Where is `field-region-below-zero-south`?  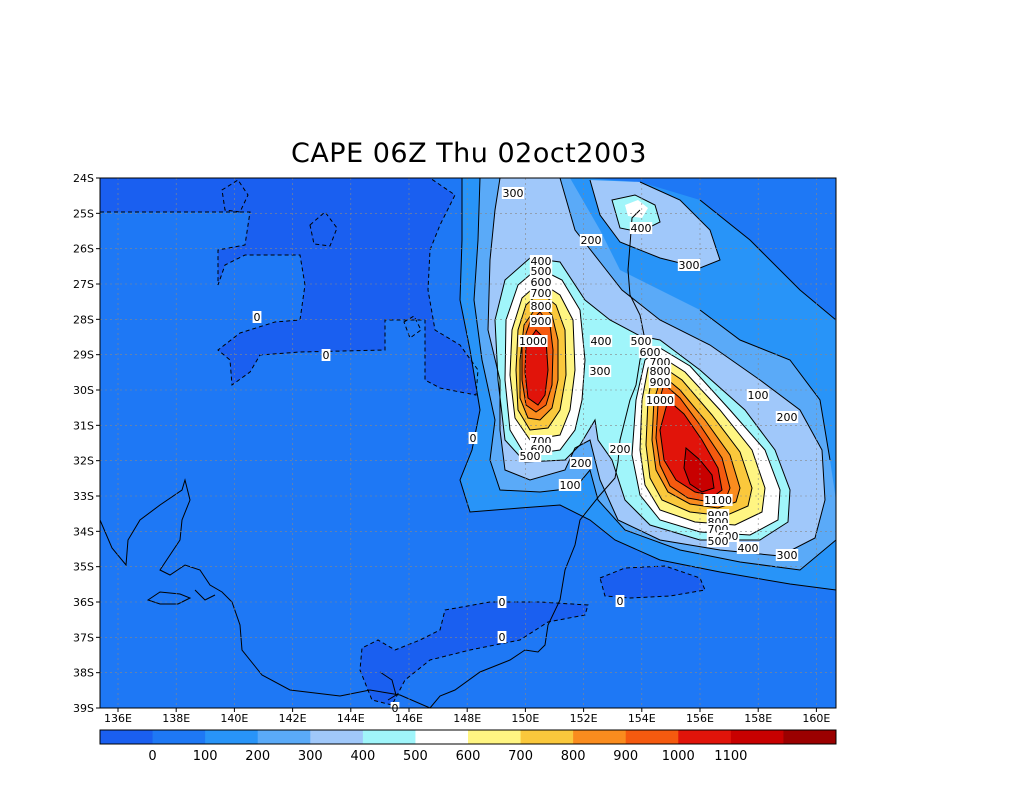 field-region-below-zero-south is located at coordinates (474, 653).